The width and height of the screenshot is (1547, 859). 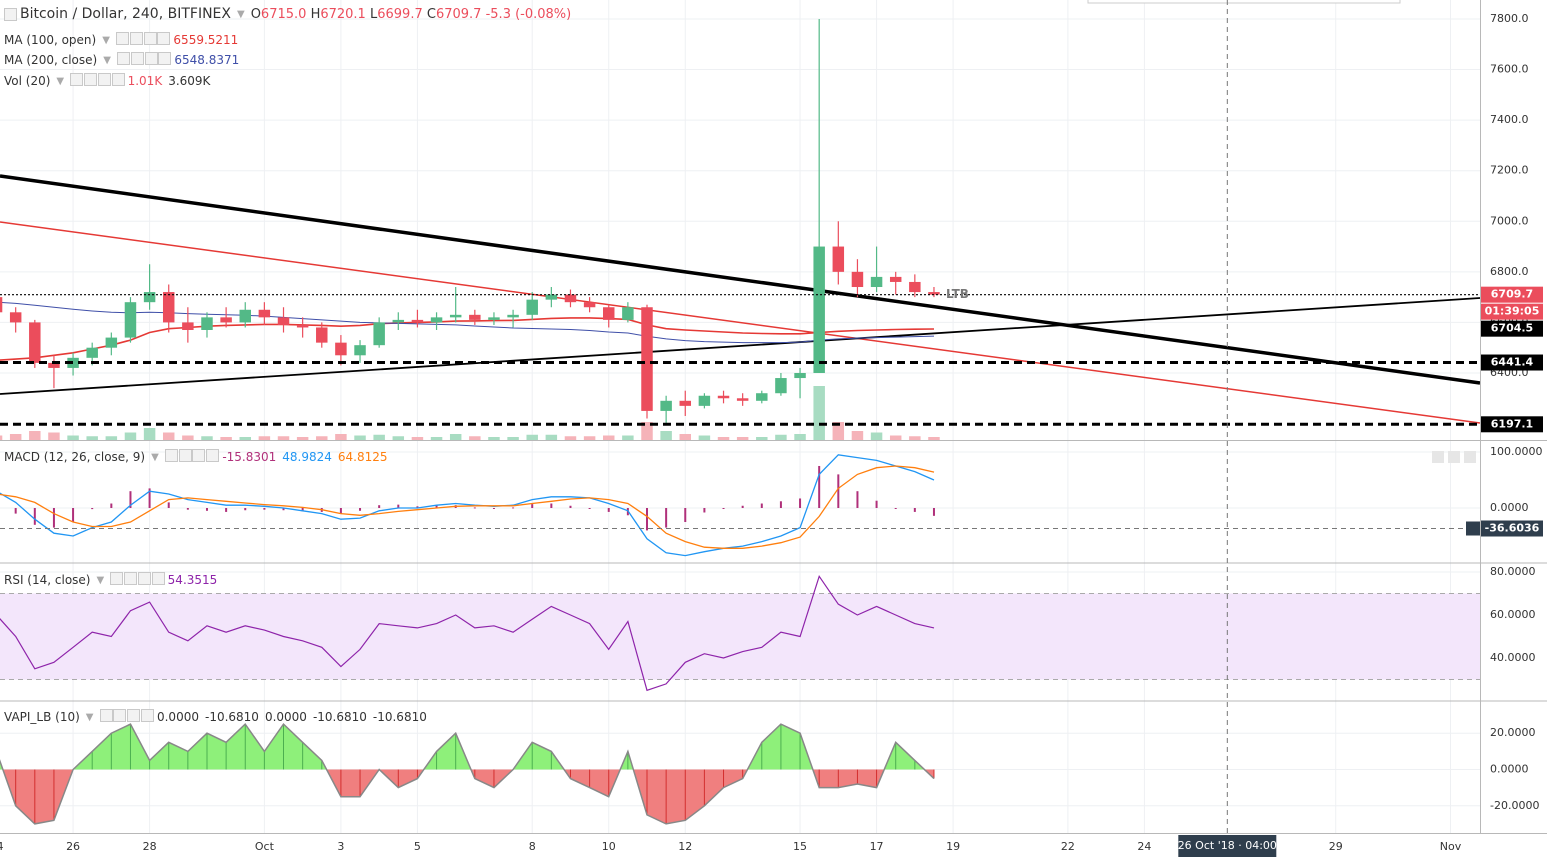 I want to click on price-badge-bg, so click(x=1512, y=294).